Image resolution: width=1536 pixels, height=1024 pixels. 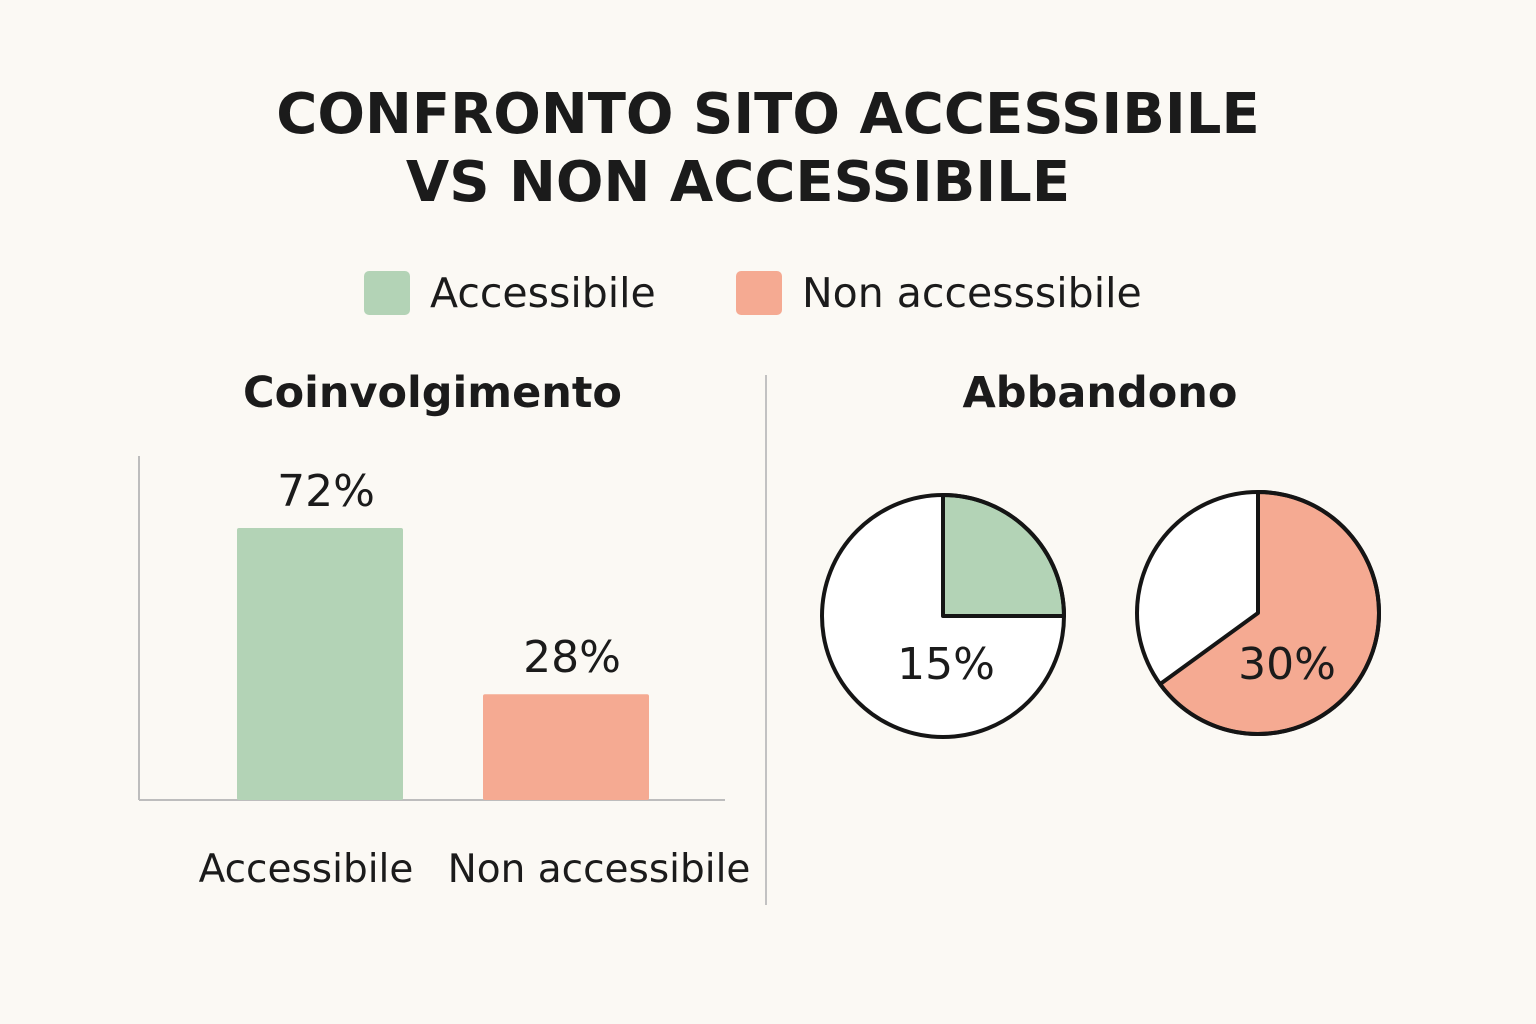 What do you see at coordinates (387, 293) in the screenshot?
I see `legend-swatch-accessibile` at bounding box center [387, 293].